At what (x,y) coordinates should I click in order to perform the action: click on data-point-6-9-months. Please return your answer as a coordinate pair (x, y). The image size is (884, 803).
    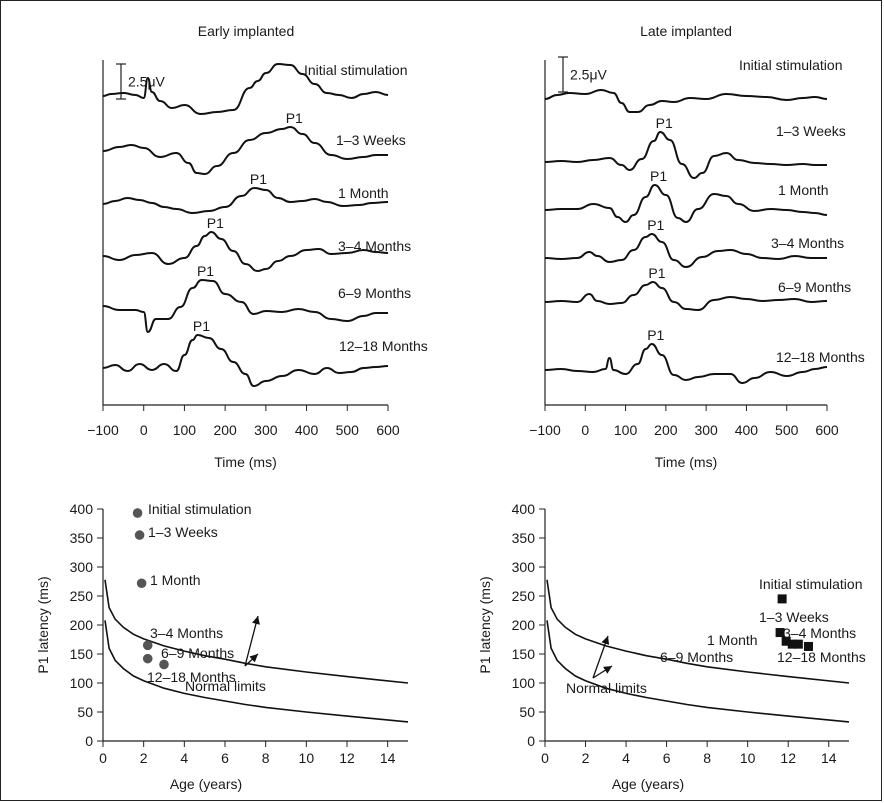
    Looking at the image, I should click on (147, 658).